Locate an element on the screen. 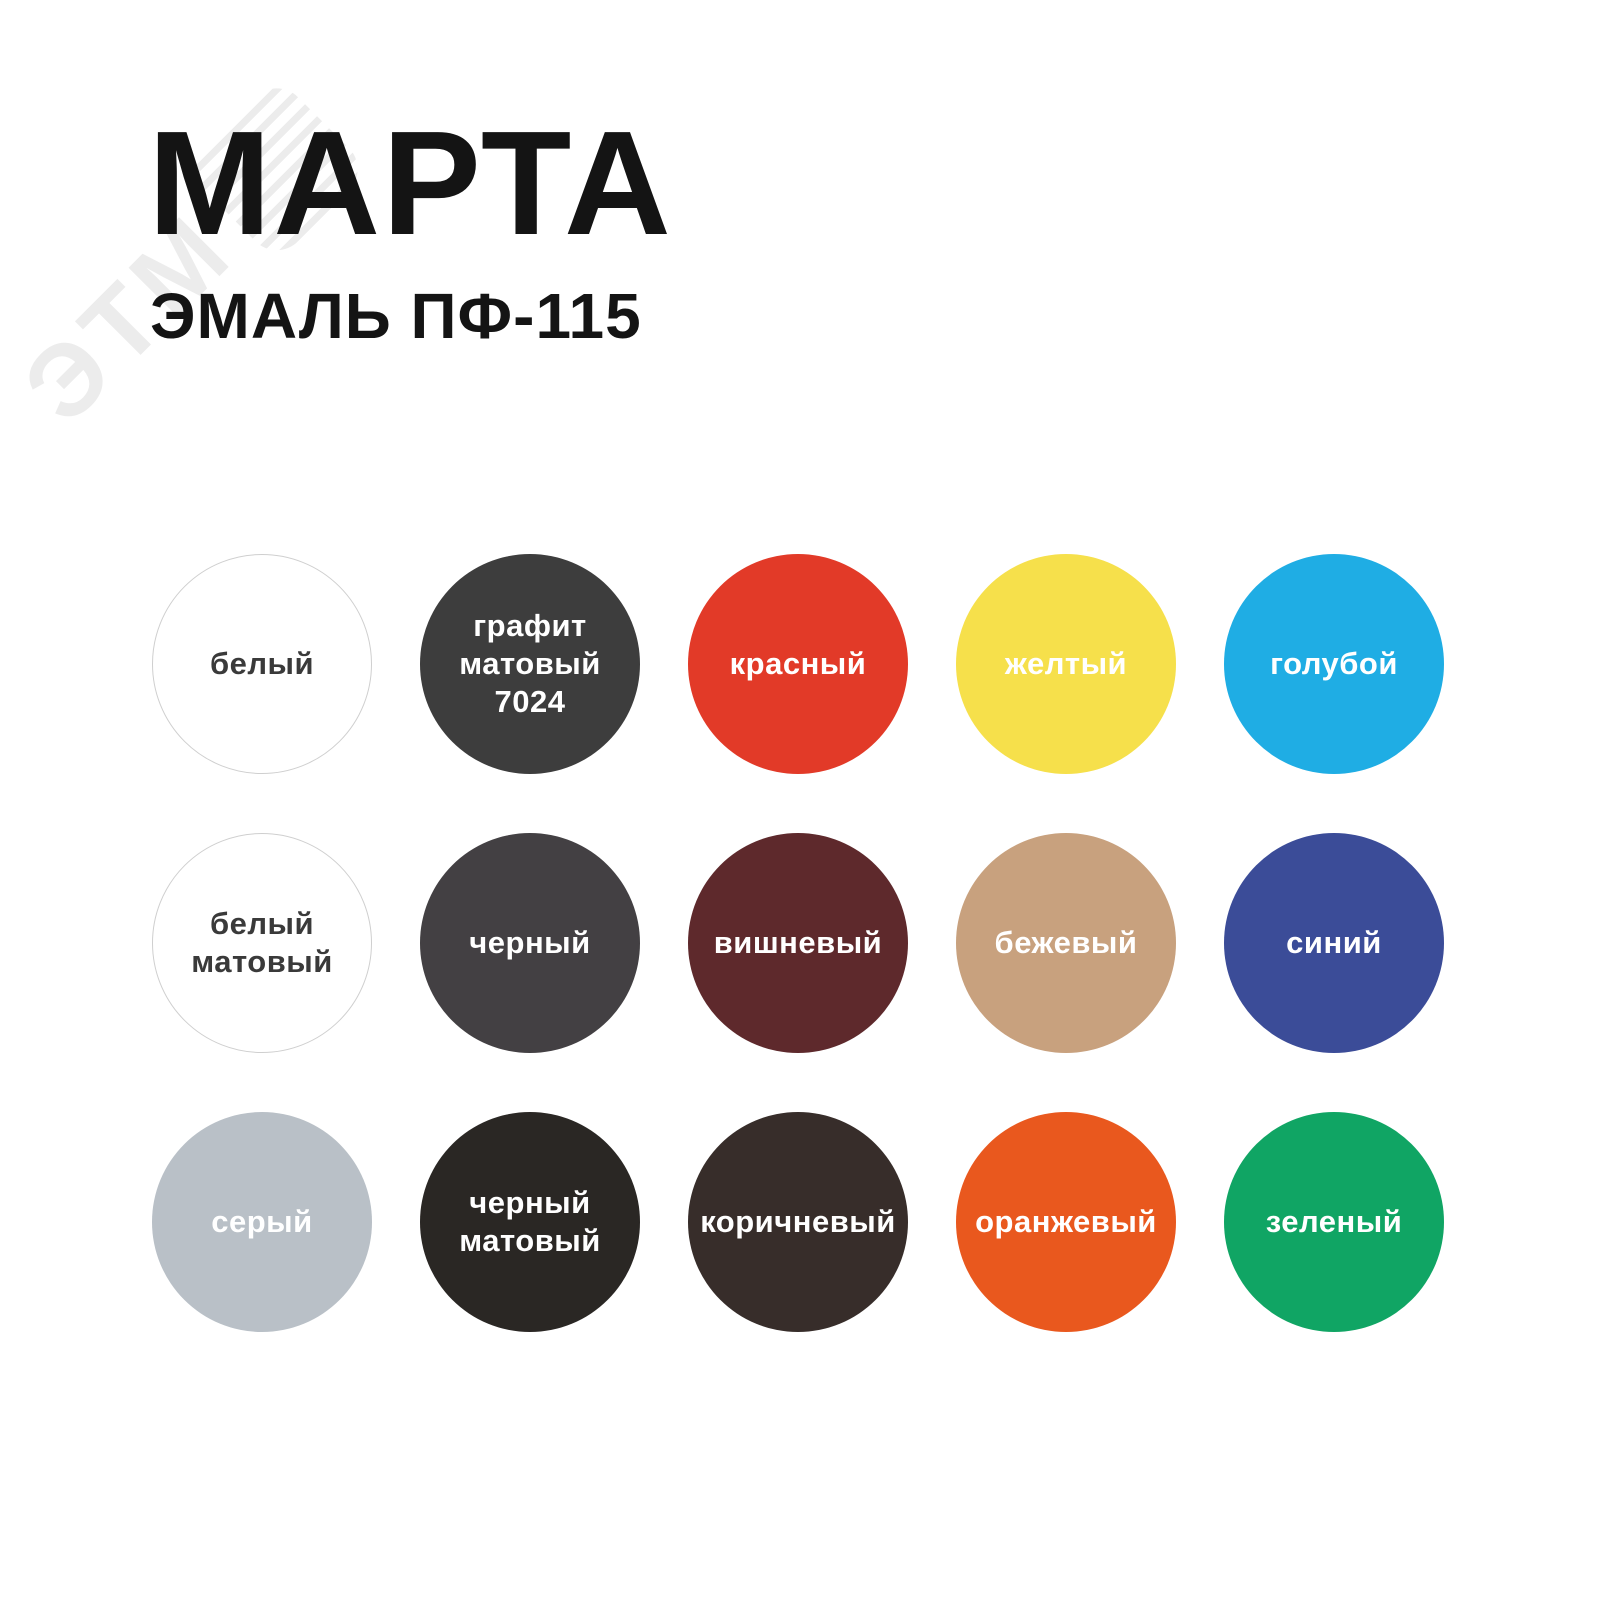 The height and width of the screenshot is (1600, 1600). swatch-green: зеленый is located at coordinates (1334, 1222).